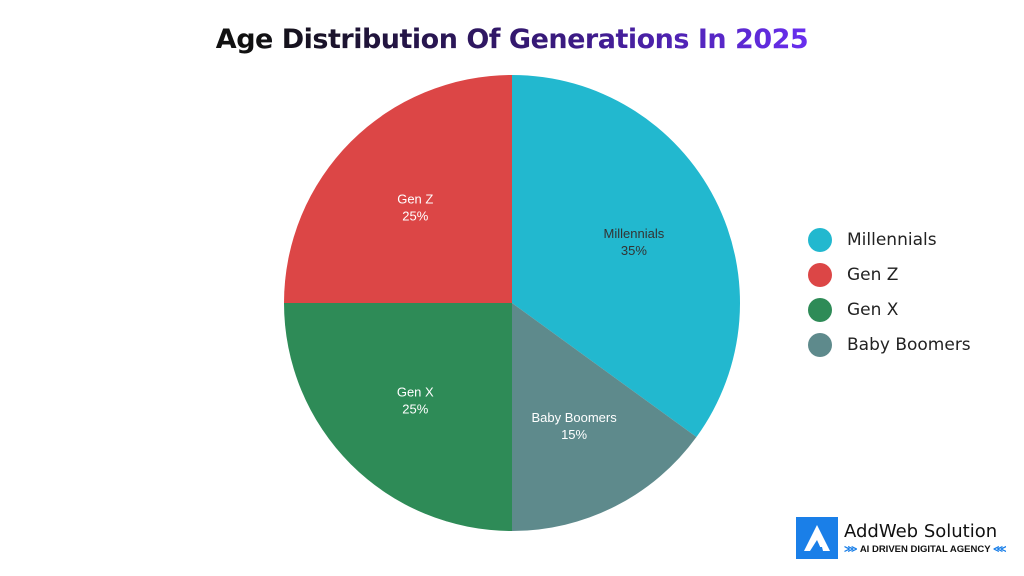 Image resolution: width=1024 pixels, height=576 pixels. What do you see at coordinates (909, 344) in the screenshot?
I see `legend-label: Baby Boomers` at bounding box center [909, 344].